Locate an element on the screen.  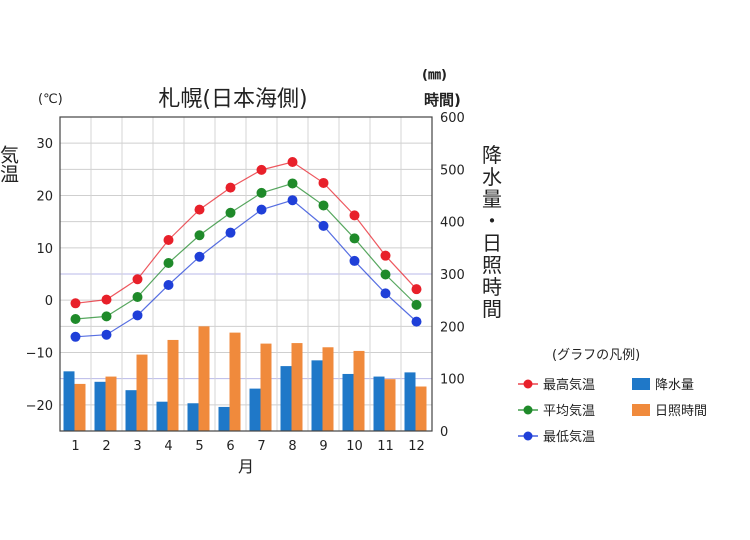
legend-item-label: 平均気温 is located at coordinates (569, 411).